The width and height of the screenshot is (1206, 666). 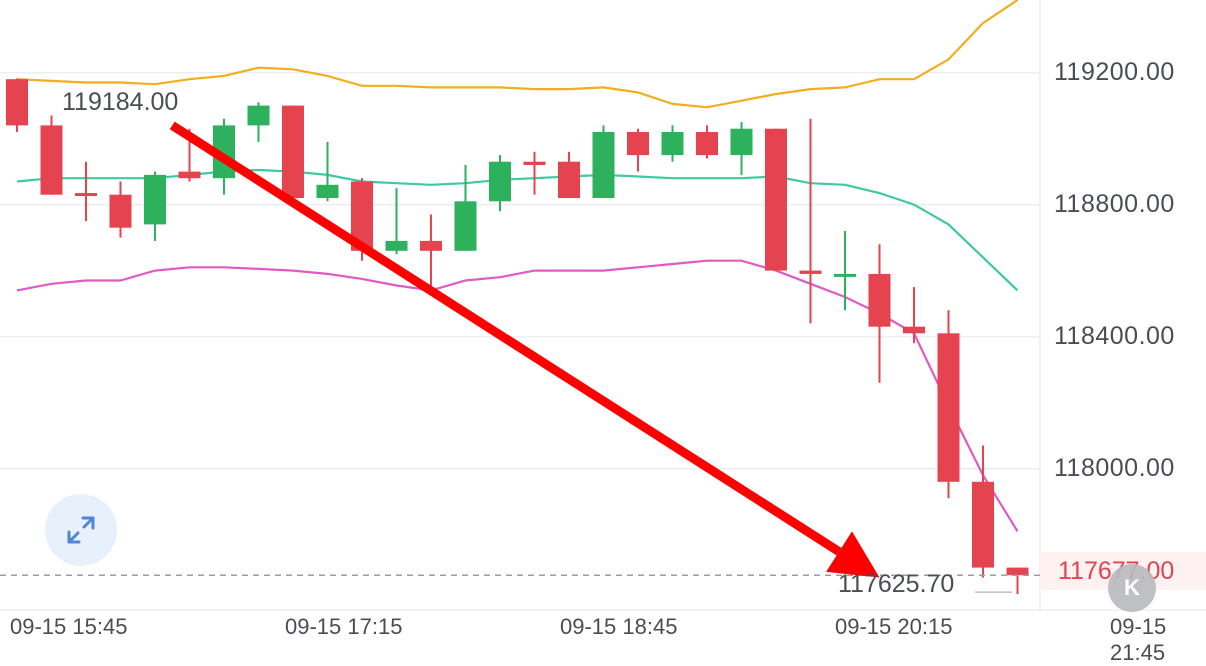 What do you see at coordinates (896, 584) in the screenshot?
I see `low-price-label: 117625.70` at bounding box center [896, 584].